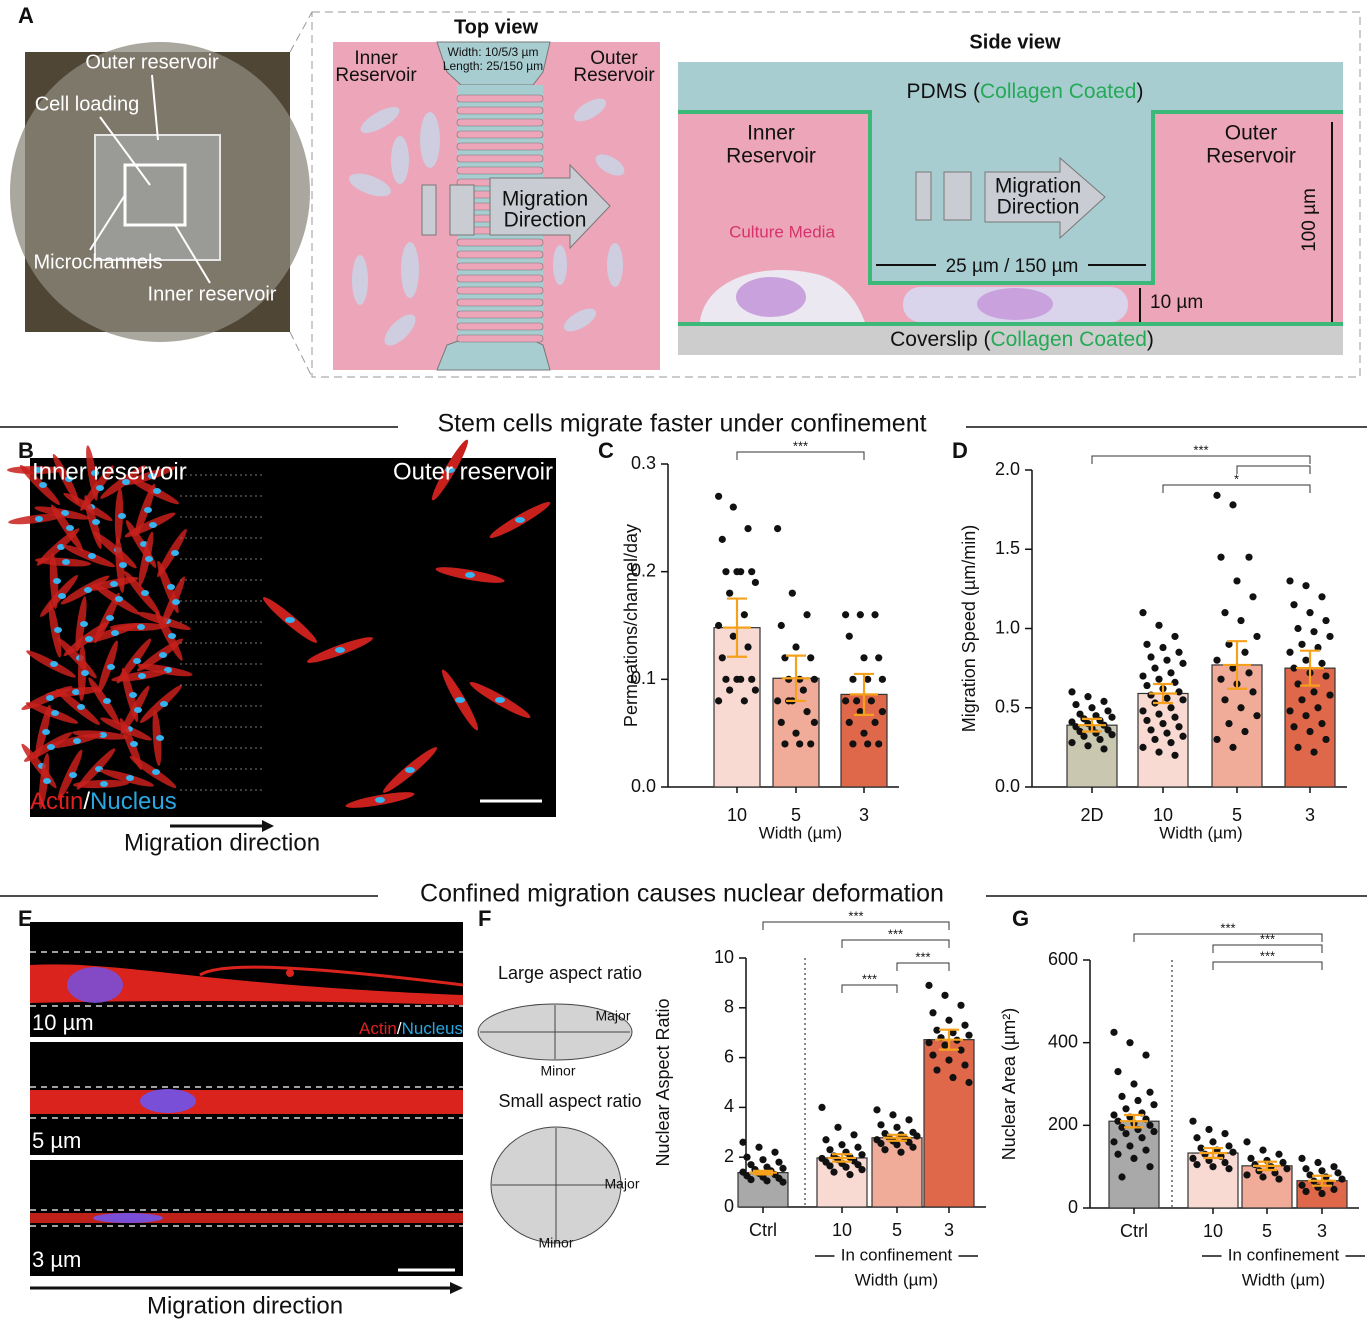 The width and height of the screenshot is (1367, 1326). Describe the element at coordinates (1007, 627) in the screenshot. I see `y-tick-label: 1.0` at that location.